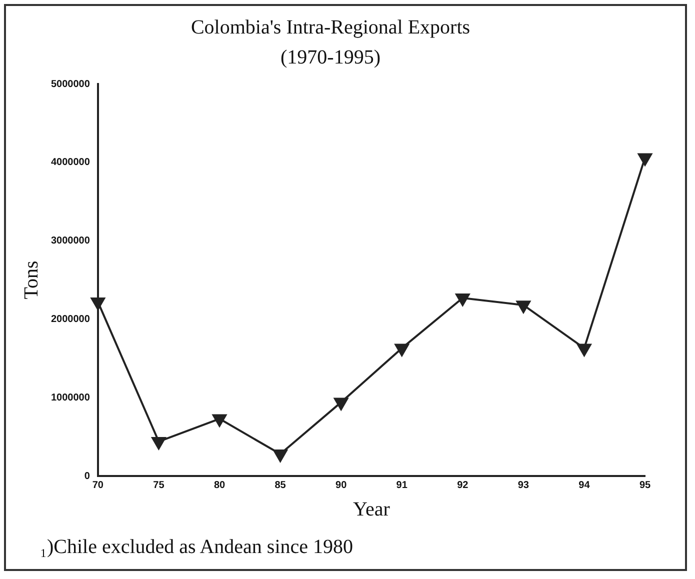 The height and width of the screenshot is (579, 695). I want to click on text: ₁)Chile excluded as Andean since 1980, so click(196, 547).